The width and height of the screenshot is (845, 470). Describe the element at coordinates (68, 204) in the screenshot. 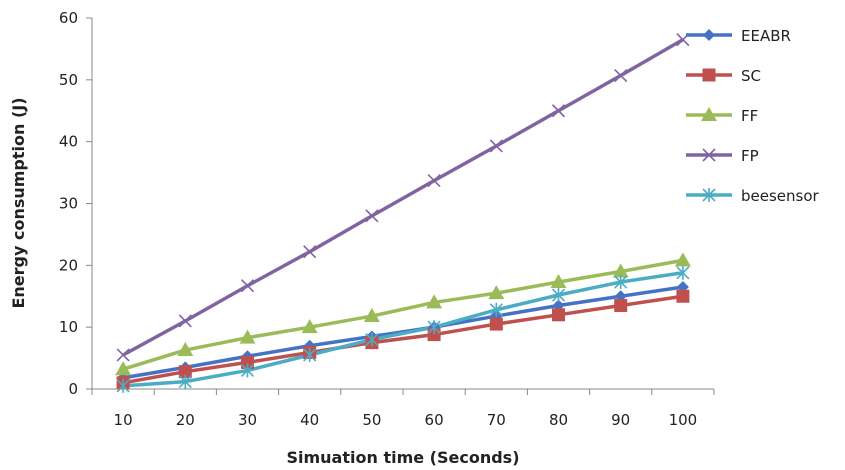

I see `y-tick-label: 30` at that location.